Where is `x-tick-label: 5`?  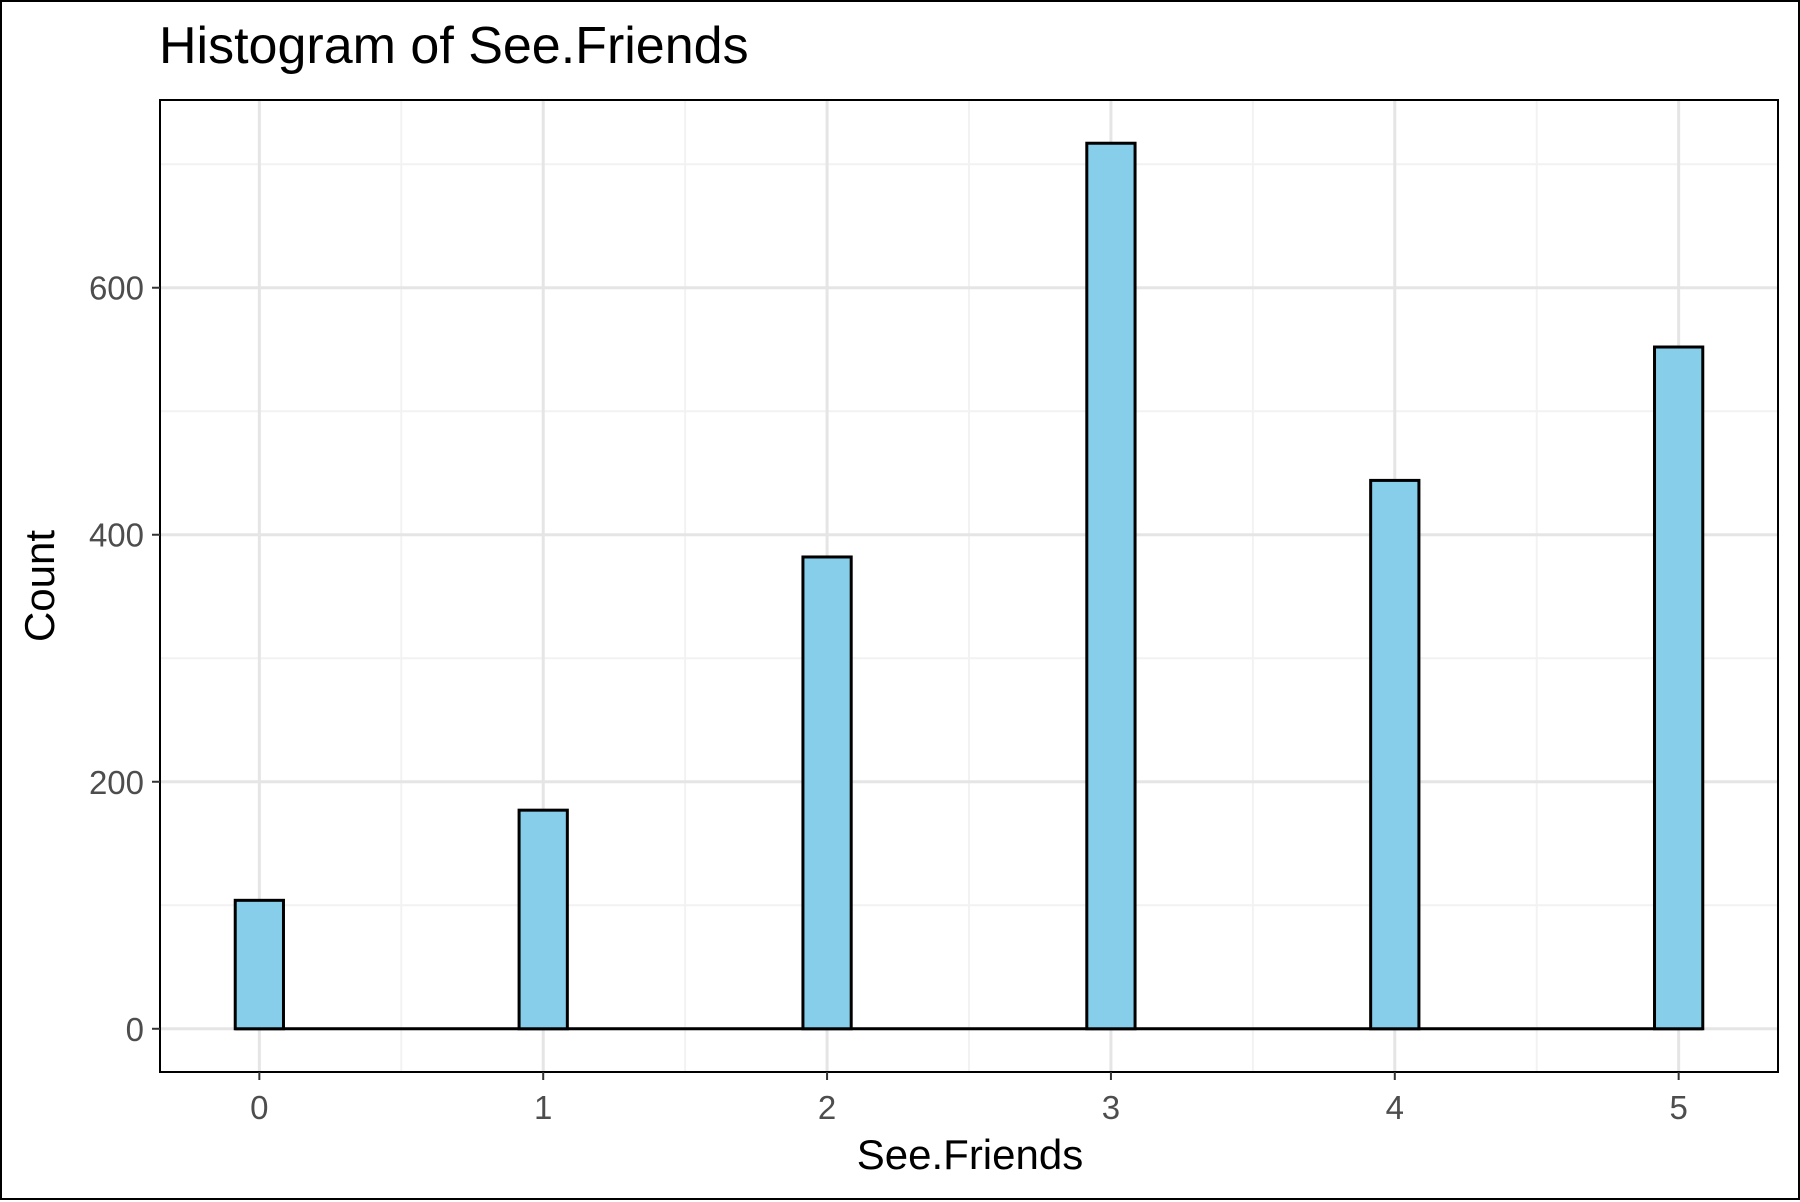 x-tick-label: 5 is located at coordinates (1678, 1107).